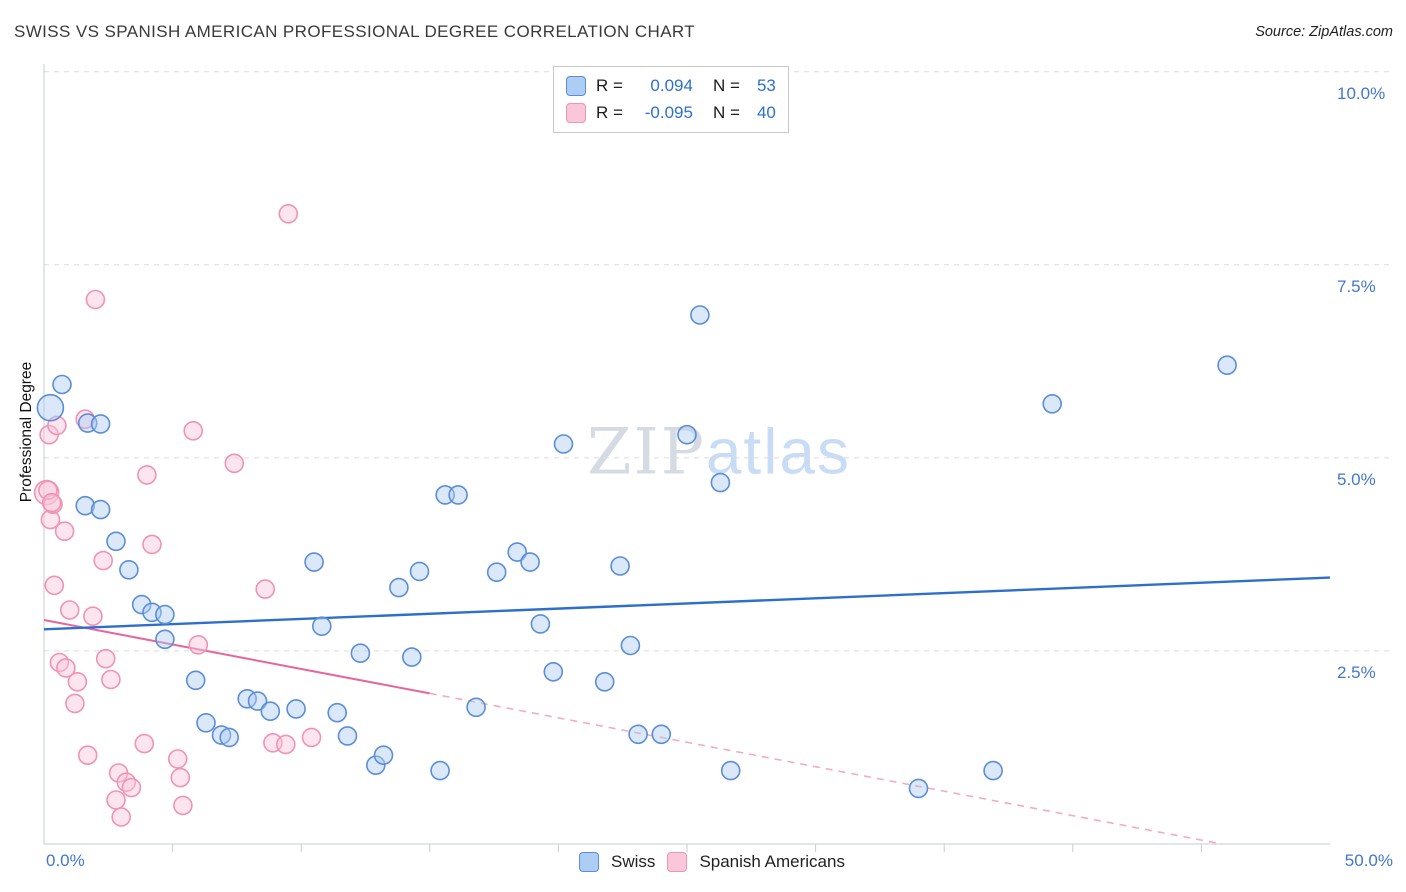 The image size is (1406, 892). Describe the element at coordinates (589, 862) in the screenshot. I see `swiss-legend-swatch` at that location.